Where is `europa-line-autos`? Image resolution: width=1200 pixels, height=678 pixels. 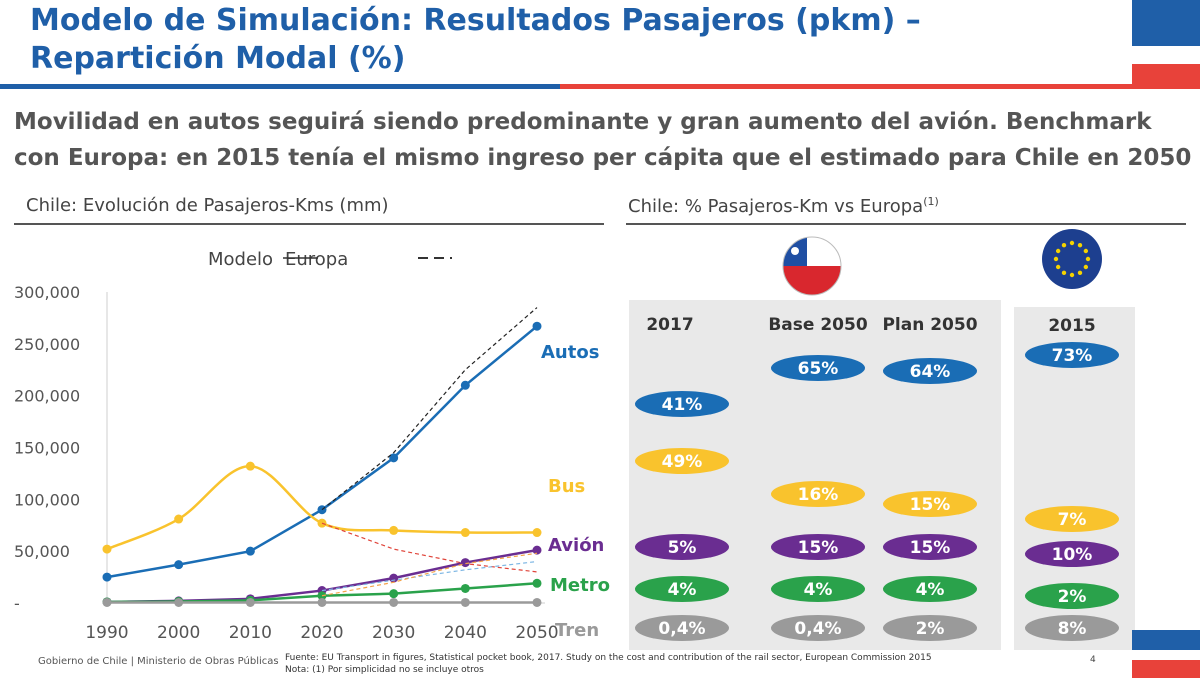
europa-line-autos is located at coordinates (429, 409).